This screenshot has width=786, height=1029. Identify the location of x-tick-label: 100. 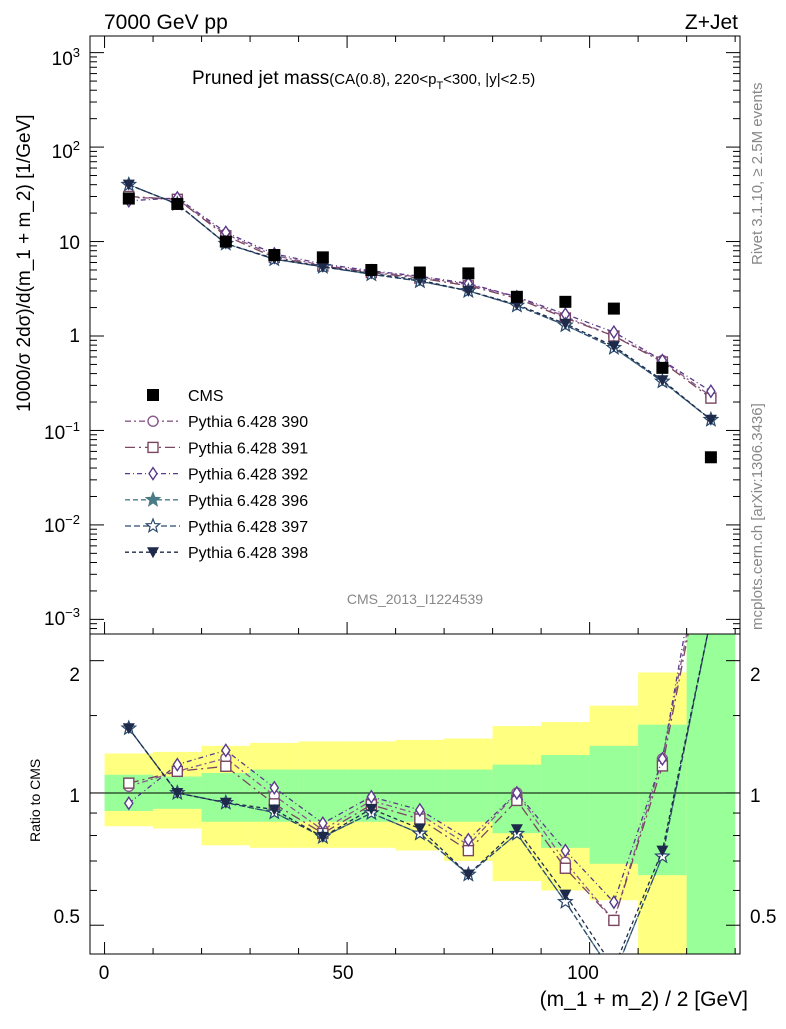
(583, 973).